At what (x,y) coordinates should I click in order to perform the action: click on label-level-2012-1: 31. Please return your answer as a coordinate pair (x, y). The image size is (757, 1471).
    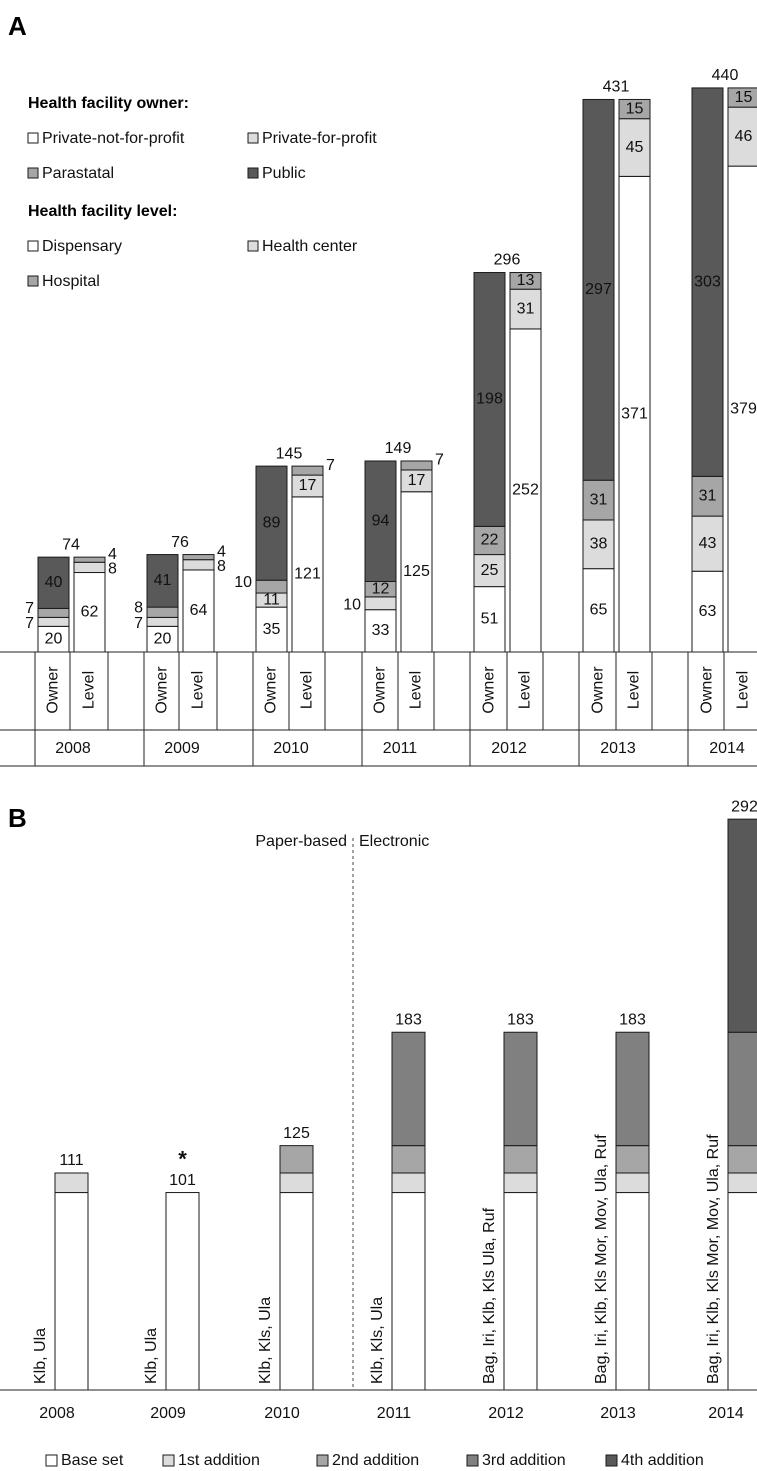
    Looking at the image, I should click on (526, 308).